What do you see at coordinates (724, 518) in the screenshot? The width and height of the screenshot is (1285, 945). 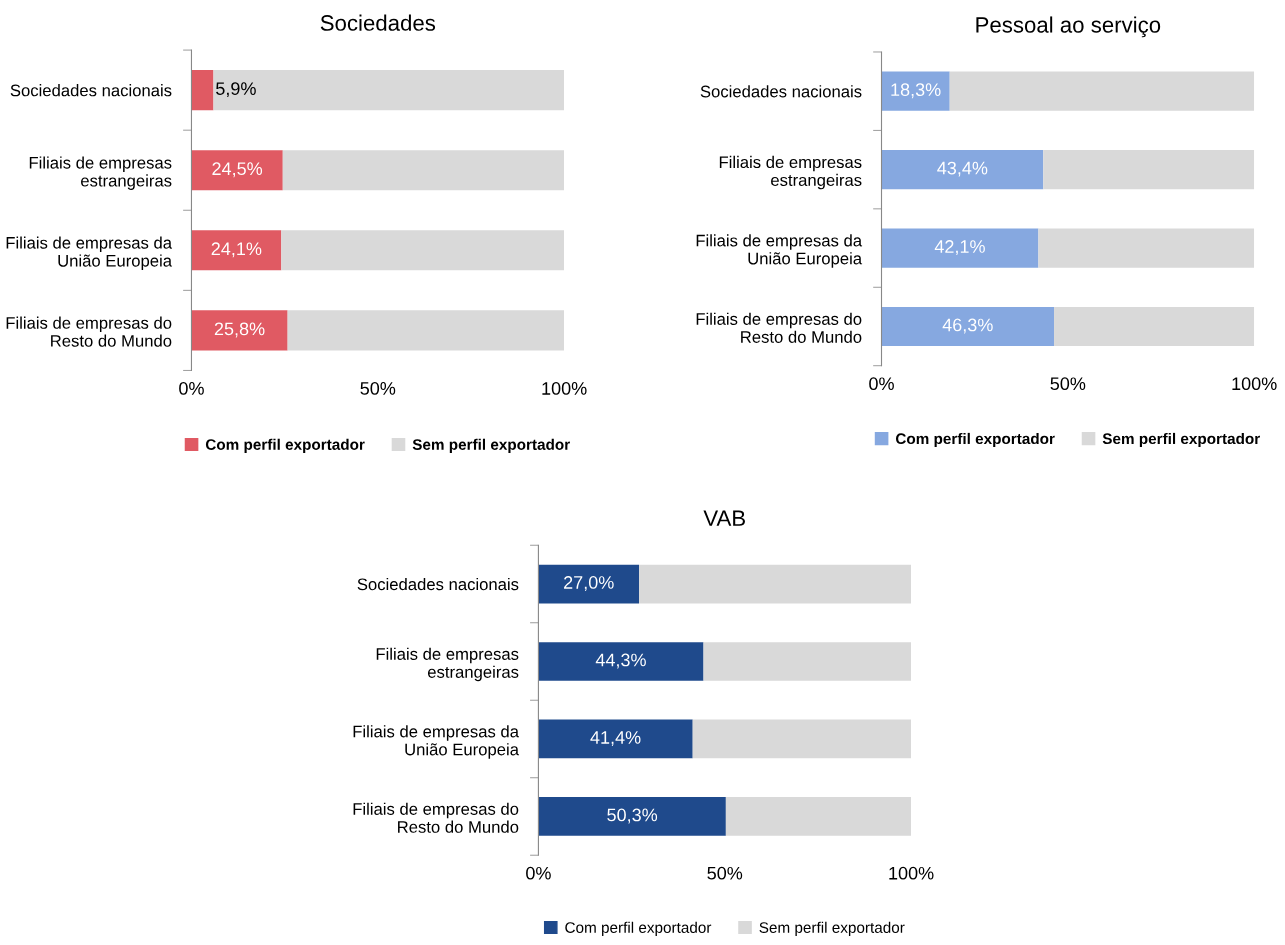 I see `chart-title: VAB` at bounding box center [724, 518].